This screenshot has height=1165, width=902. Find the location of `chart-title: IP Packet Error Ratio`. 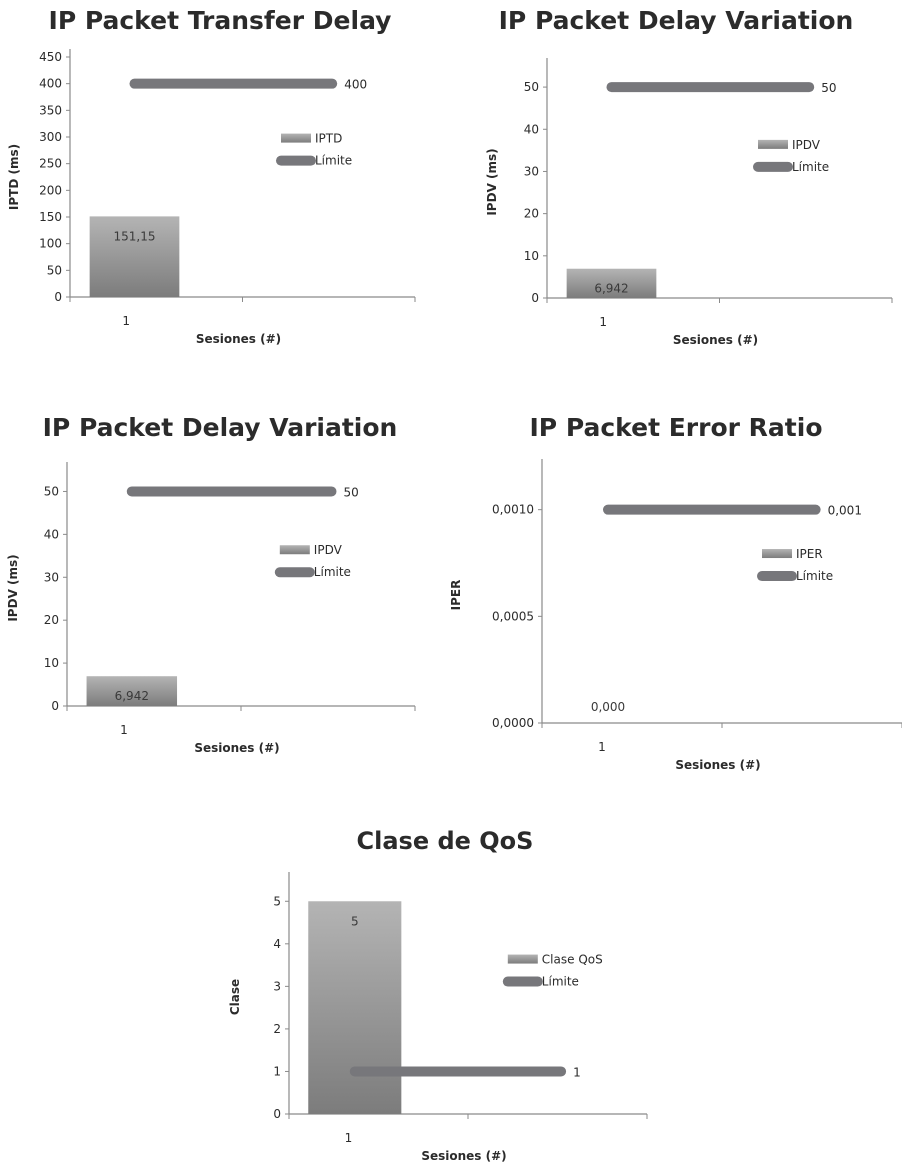

chart-title: IP Packet Error Ratio is located at coordinates (676, 427).